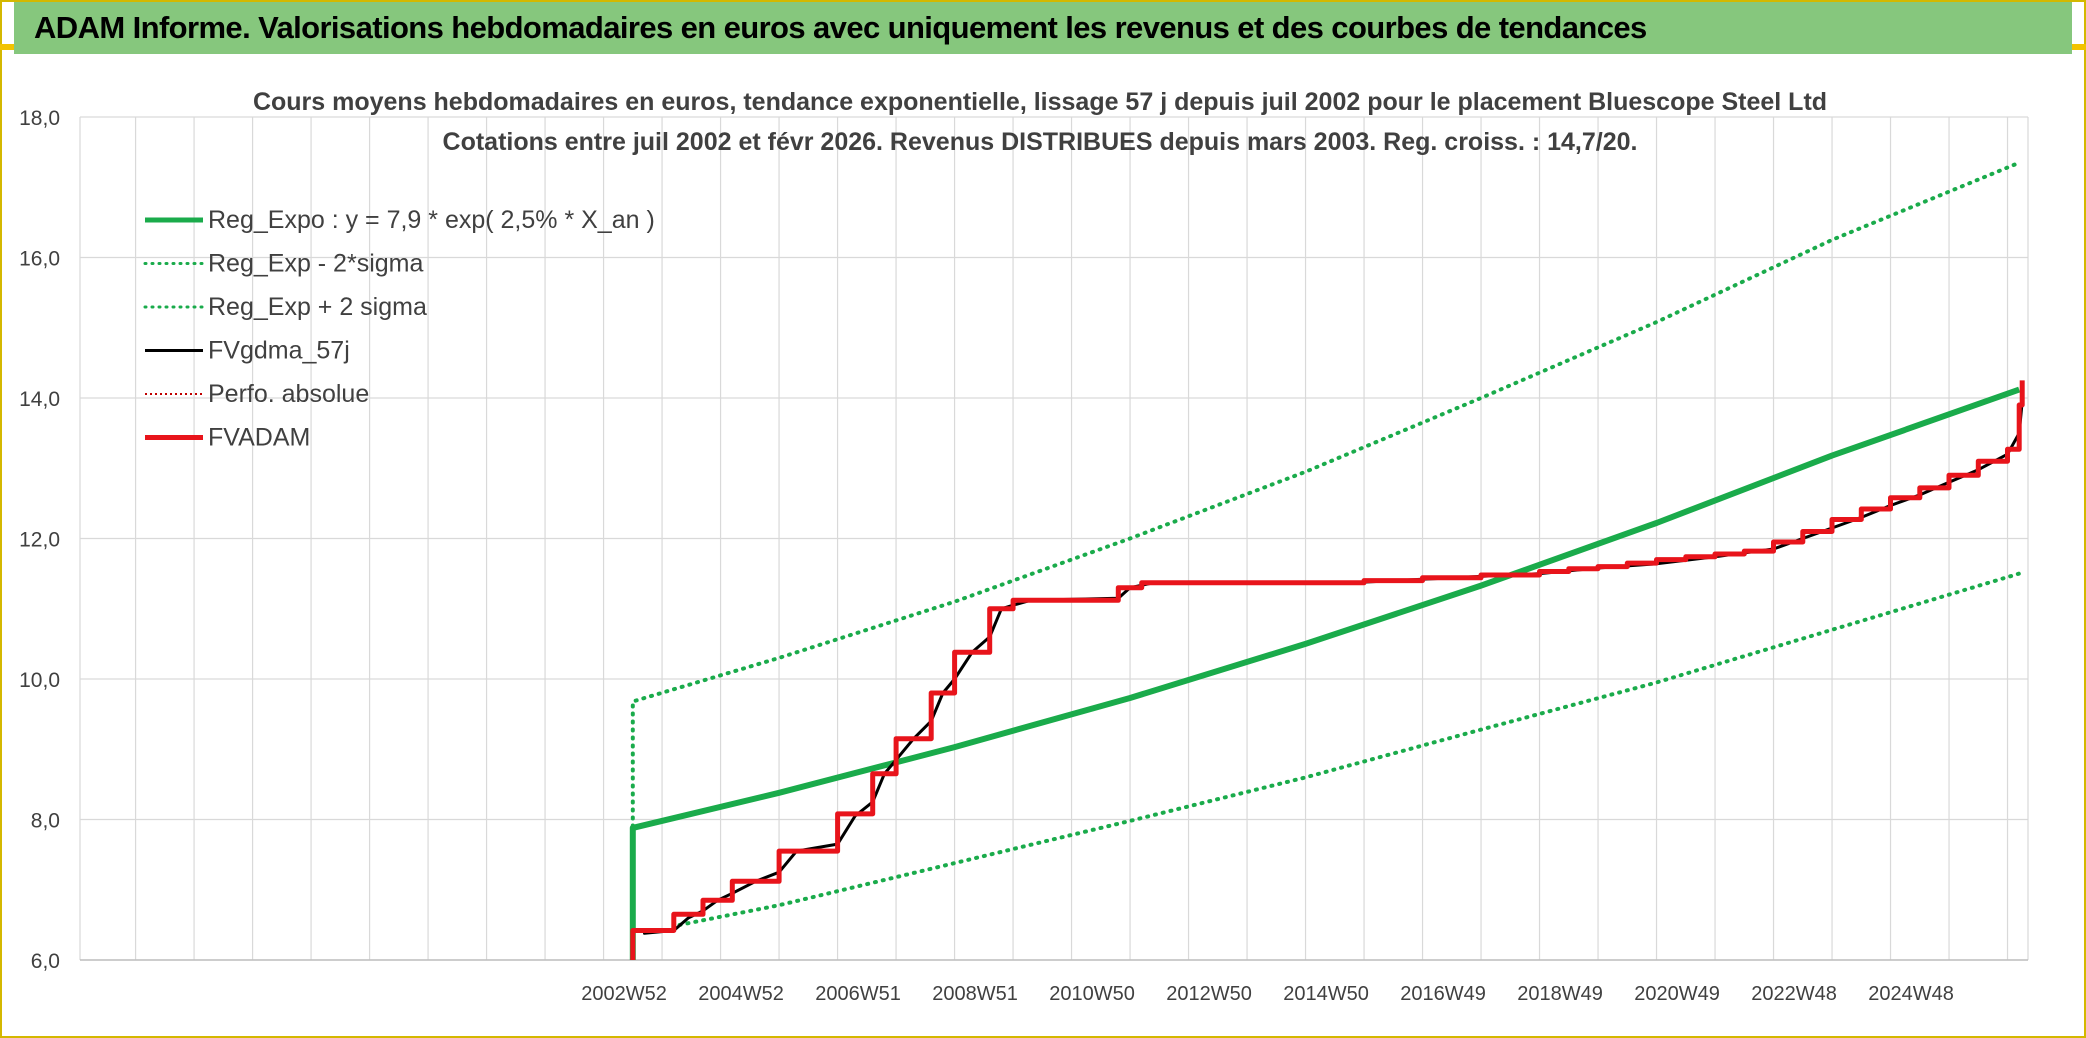  What do you see at coordinates (1794, 994) in the screenshot?
I see `x-tick-label: 2022W48` at bounding box center [1794, 994].